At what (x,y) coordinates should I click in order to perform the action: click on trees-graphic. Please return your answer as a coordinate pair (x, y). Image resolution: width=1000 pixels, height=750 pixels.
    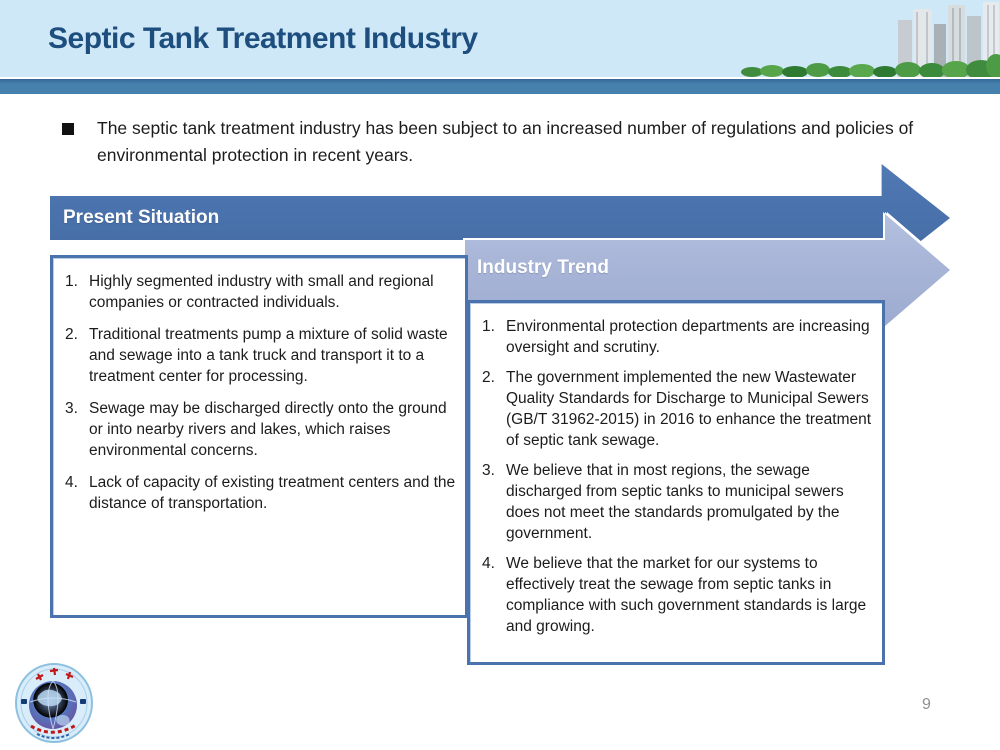
    Looking at the image, I should click on (870, 65).